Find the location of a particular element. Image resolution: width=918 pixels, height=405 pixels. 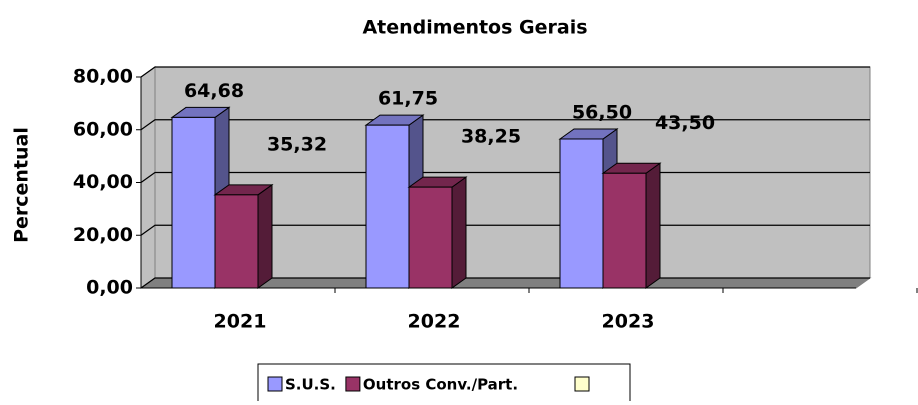

x-tick-label: 2021 is located at coordinates (240, 322).